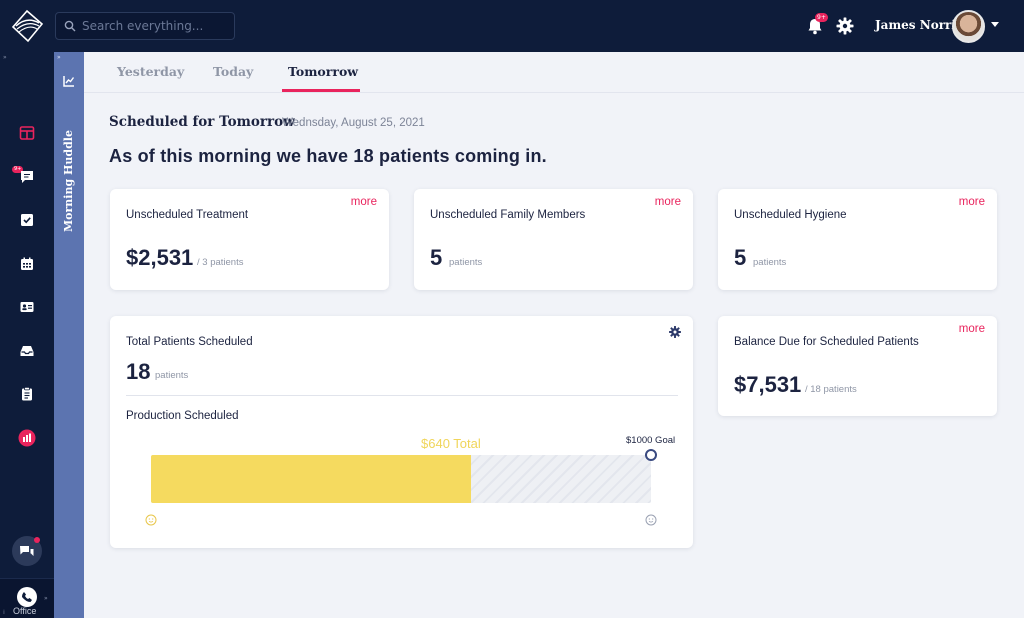 This screenshot has width=1024, height=618. What do you see at coordinates (69, 81) in the screenshot?
I see `chart-icon` at bounding box center [69, 81].